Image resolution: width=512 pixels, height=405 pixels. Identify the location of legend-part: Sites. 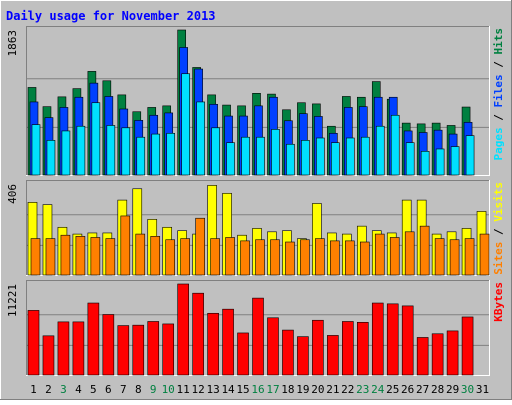
(498, 258).